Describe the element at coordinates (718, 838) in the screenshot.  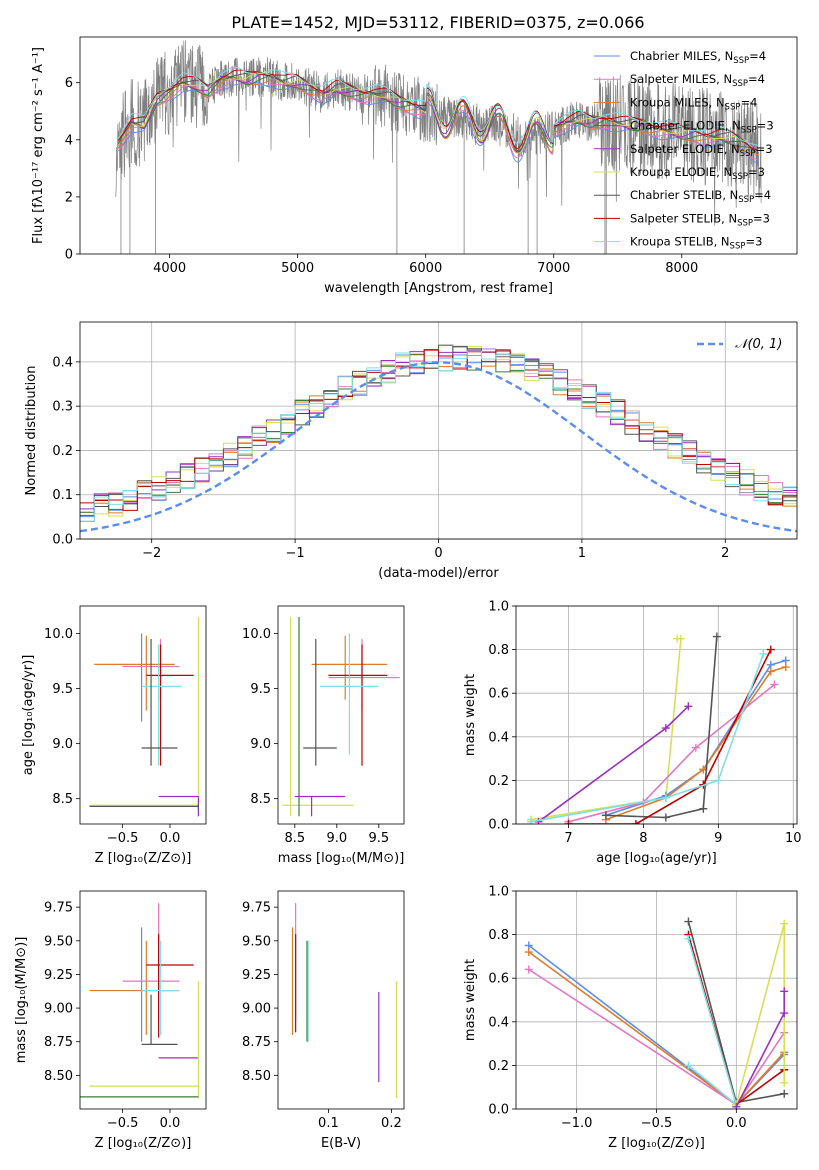
I see `x-tick-label: 9` at that location.